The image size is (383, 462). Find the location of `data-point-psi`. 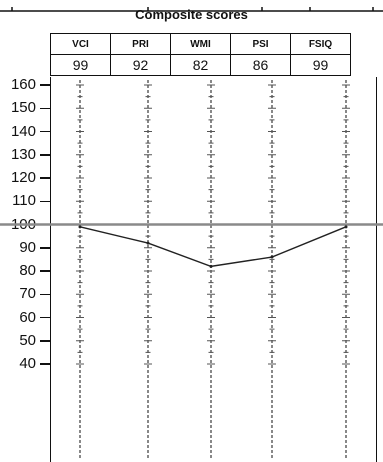

data-point-psi is located at coordinates (272, 257).